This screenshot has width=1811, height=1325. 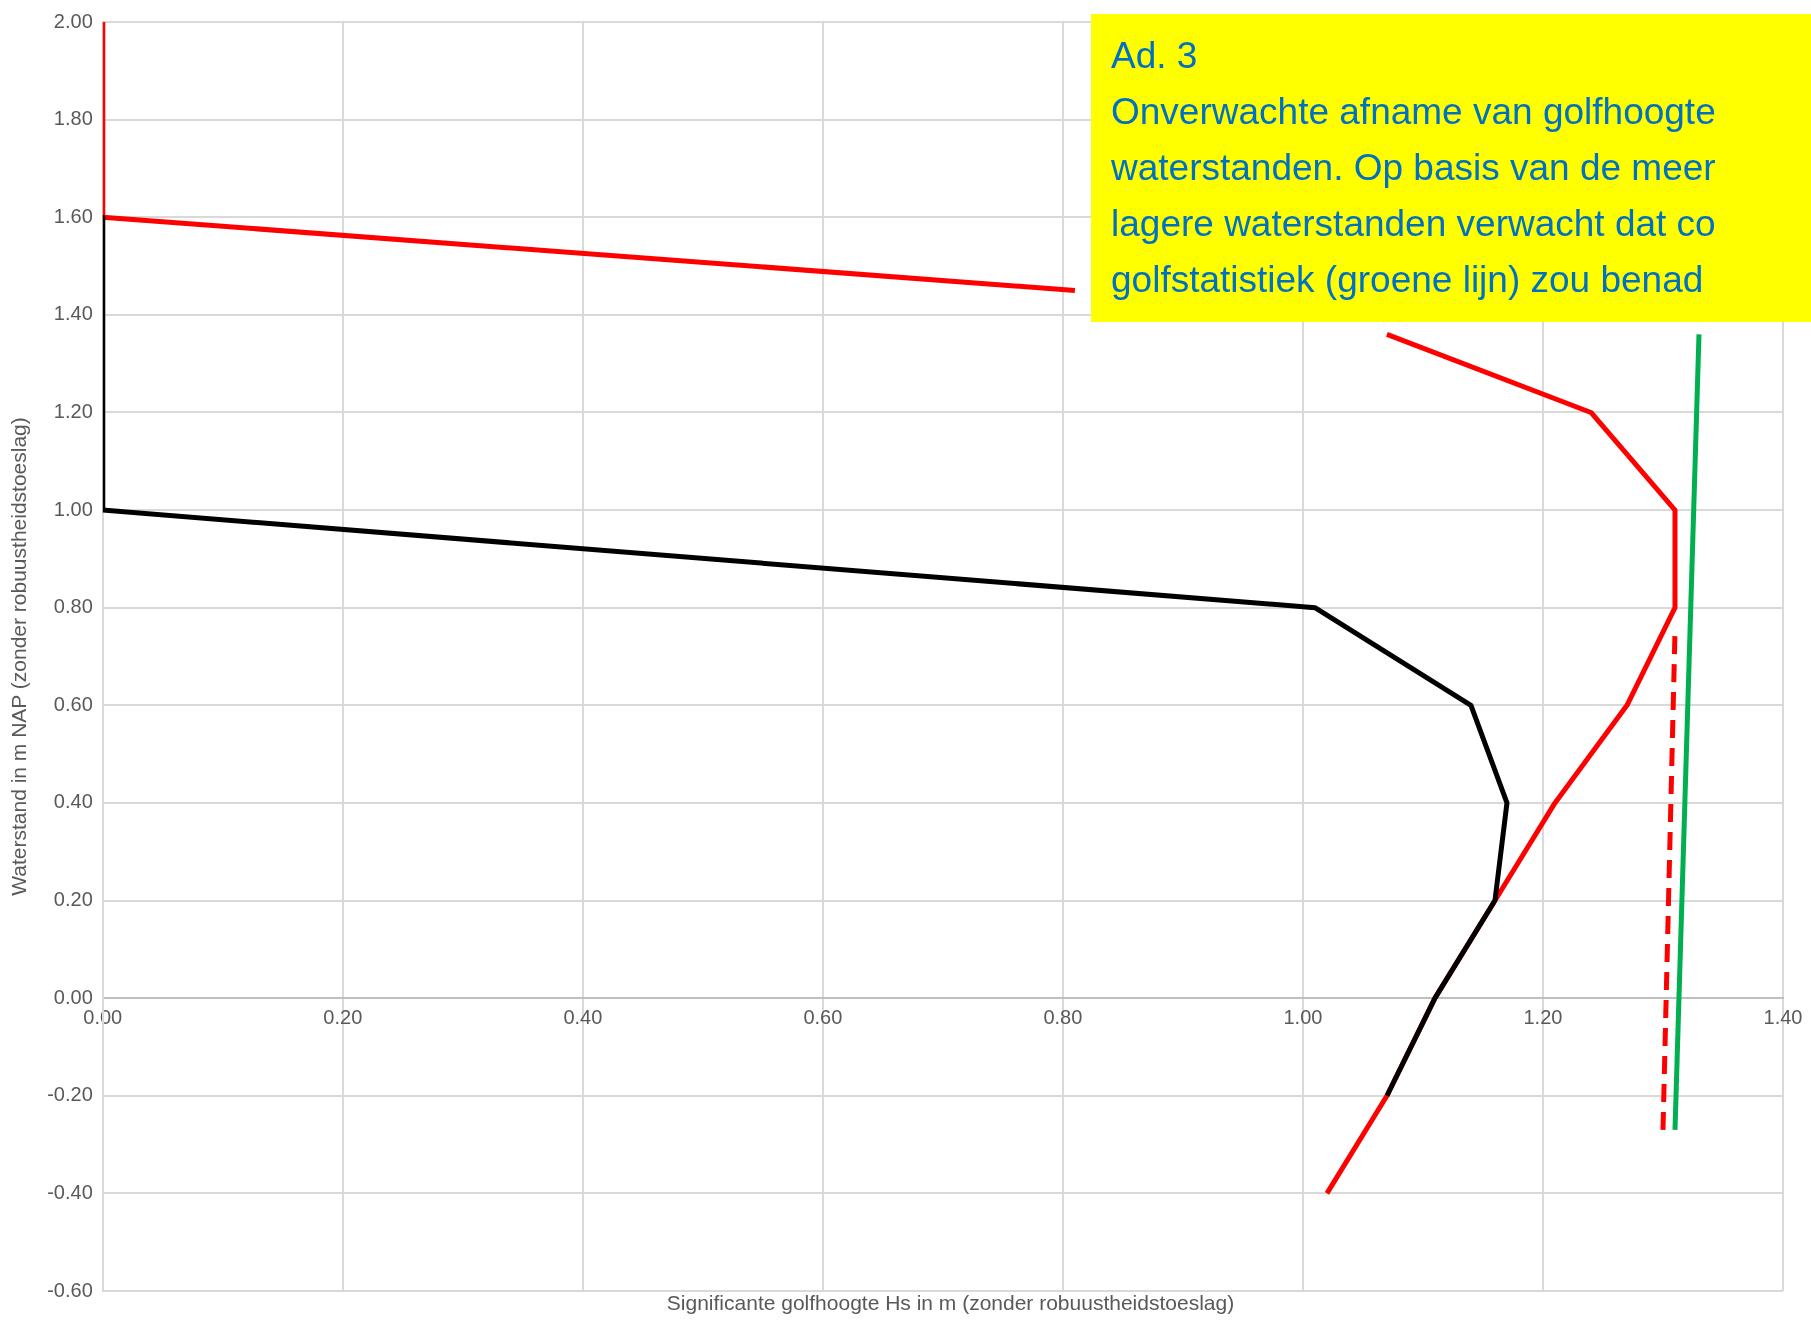 What do you see at coordinates (70, 1289) in the screenshot?
I see `y-tick-label: -0.60` at bounding box center [70, 1289].